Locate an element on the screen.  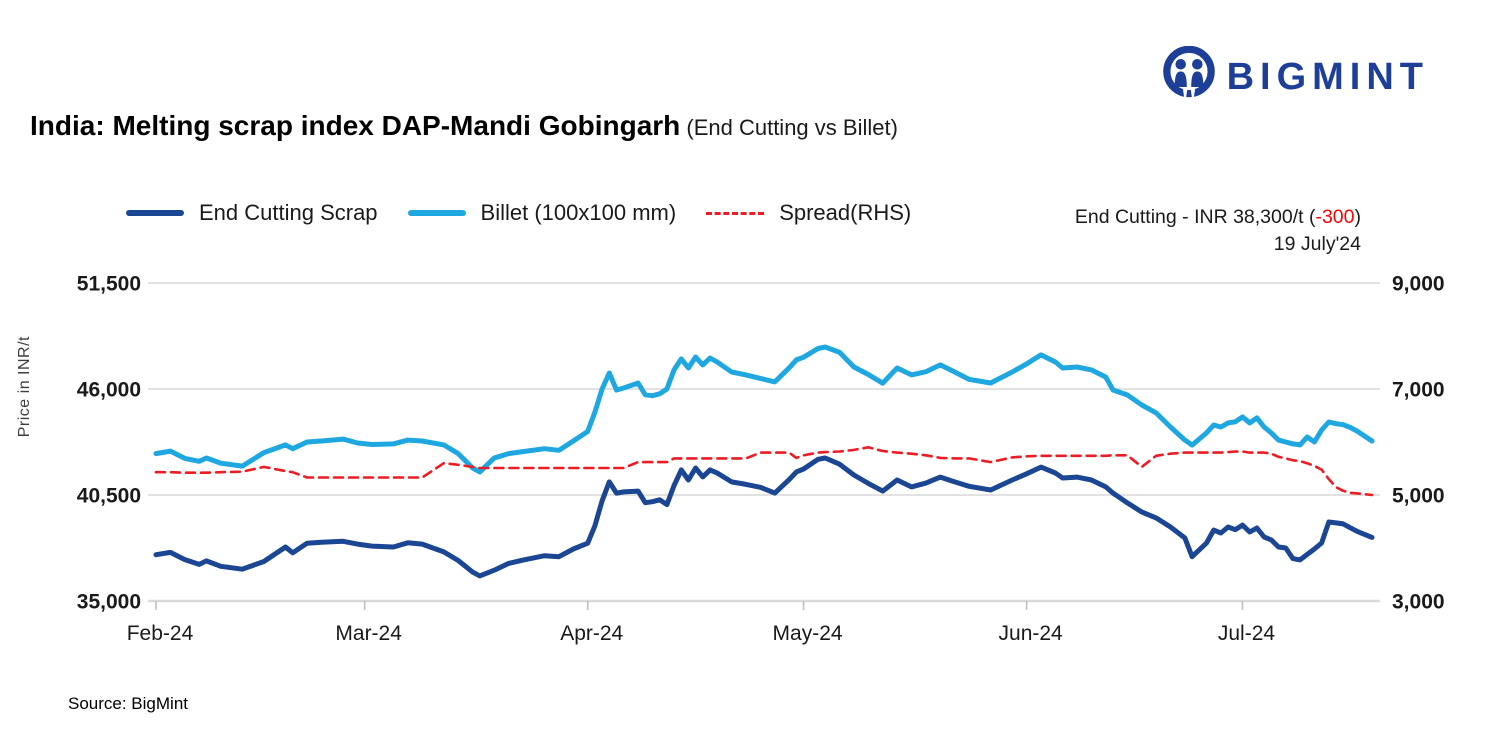
title-subtitle: (End Cutting vs Billet) is located at coordinates (789, 127).